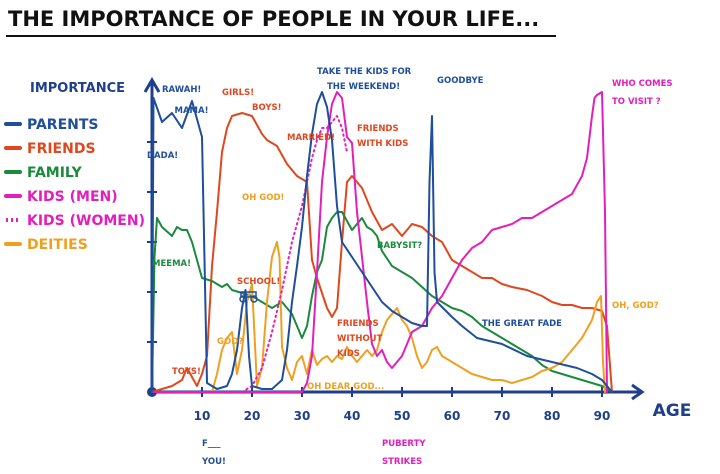 The image size is (720, 474). What do you see at coordinates (61, 149) in the screenshot?
I see `legend-label-friends: FRIENDS` at bounding box center [61, 149].